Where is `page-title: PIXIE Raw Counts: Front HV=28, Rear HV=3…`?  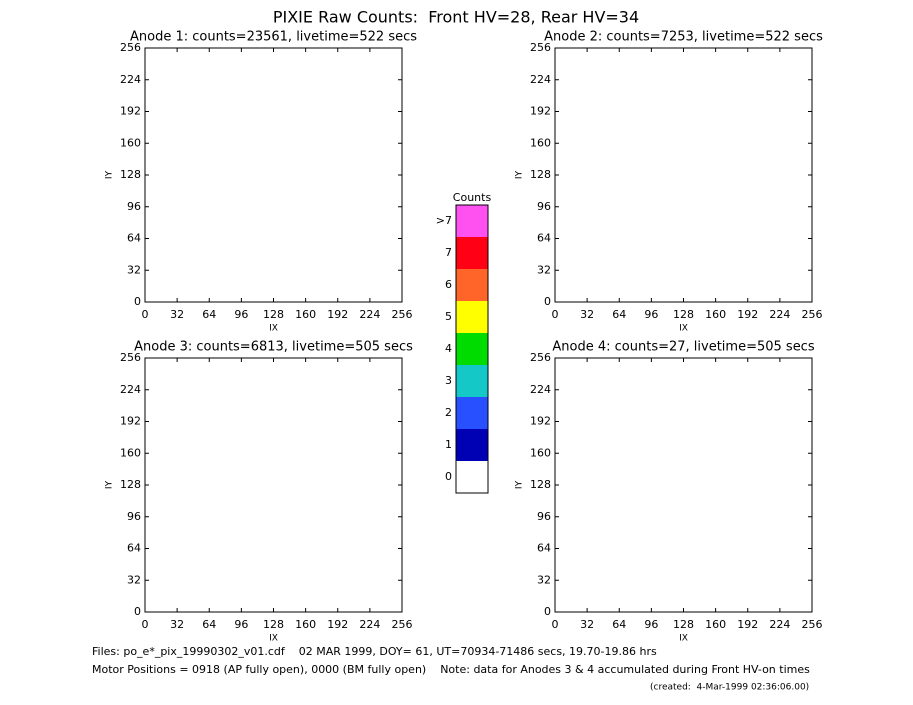
page-title: PIXIE Raw Counts: Front HV=28, Rear HV=3… is located at coordinates (456, 17).